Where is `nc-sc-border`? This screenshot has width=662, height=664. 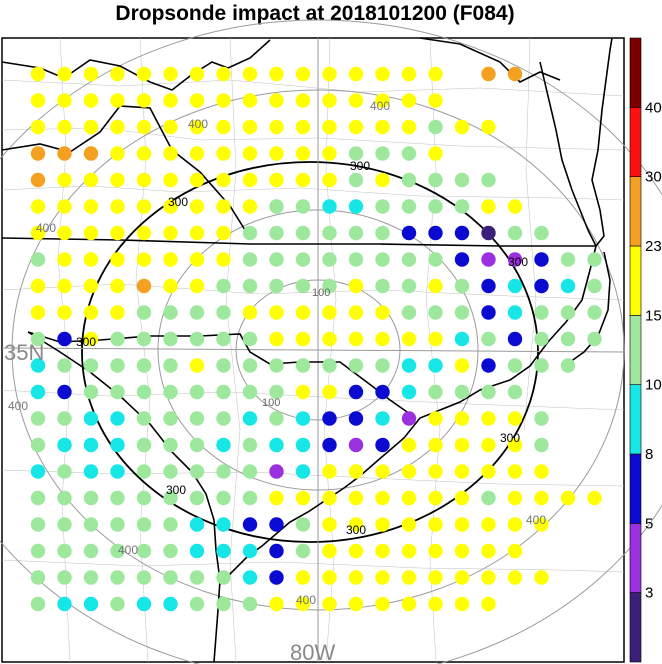 nc-sc-border is located at coordinates (219, 373).